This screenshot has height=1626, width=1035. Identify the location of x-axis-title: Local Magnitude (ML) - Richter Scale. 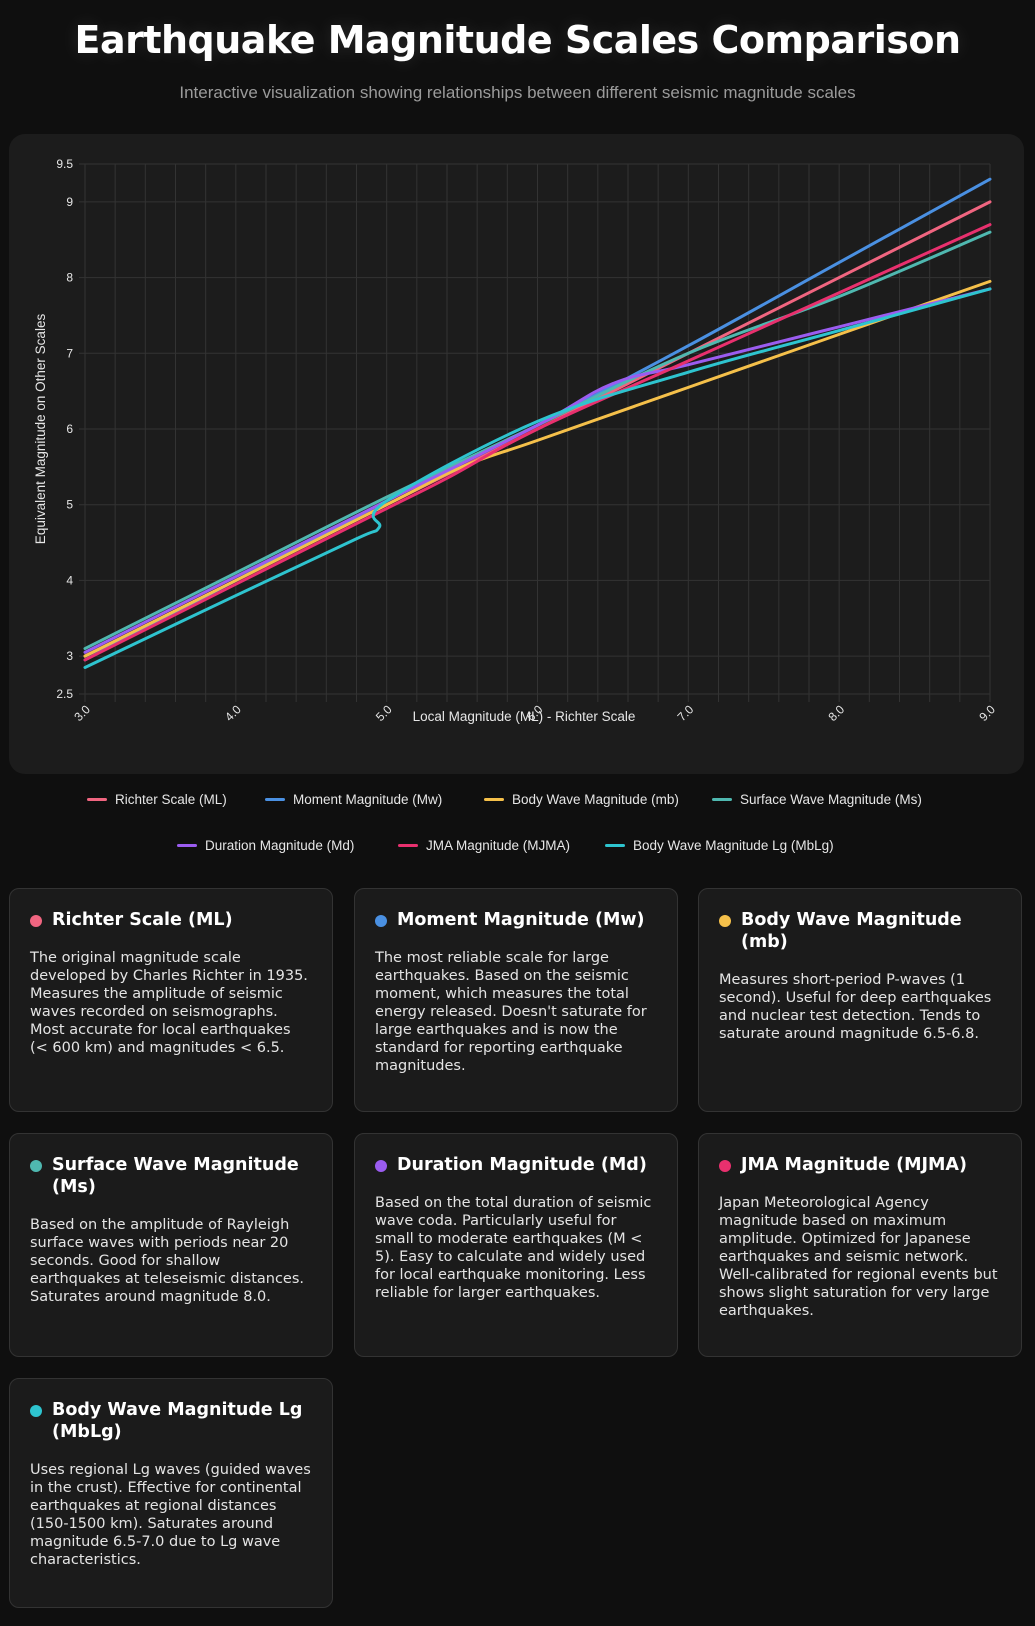
(524, 716).